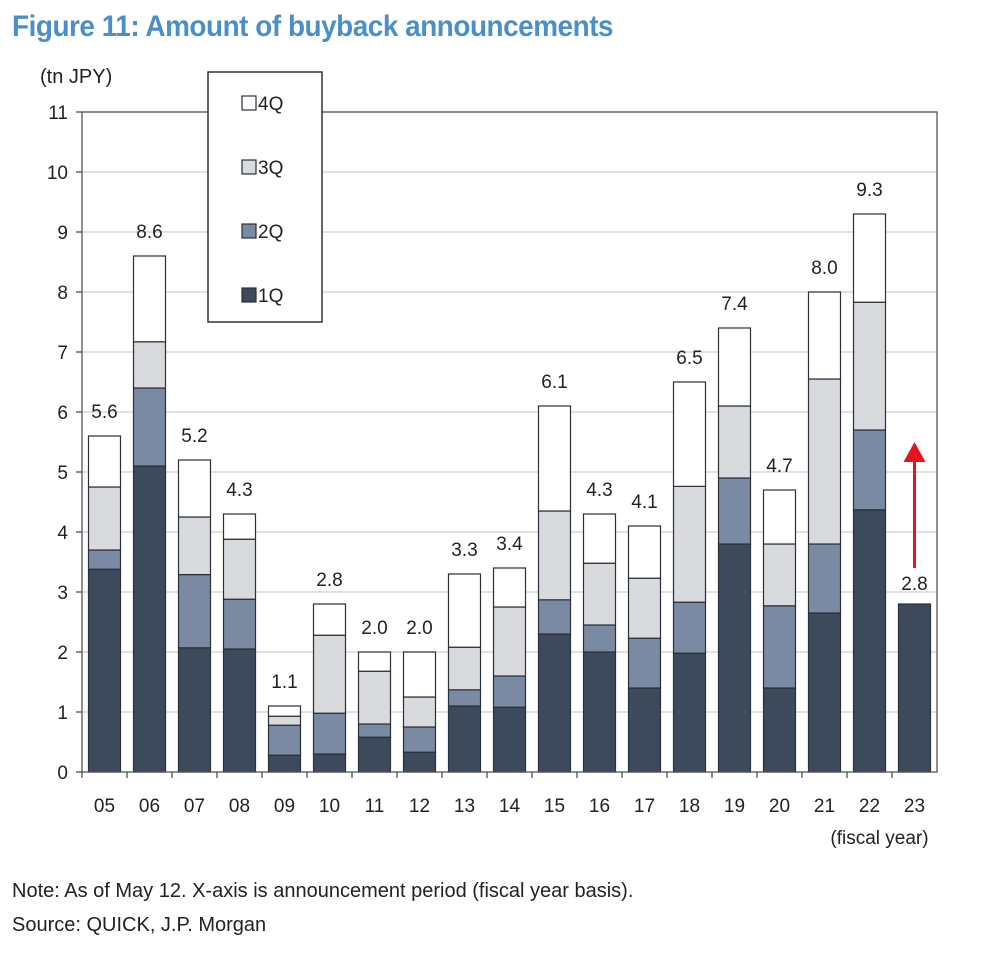  Describe the element at coordinates (62, 293) in the screenshot. I see `y-tick-label: 8` at that location.